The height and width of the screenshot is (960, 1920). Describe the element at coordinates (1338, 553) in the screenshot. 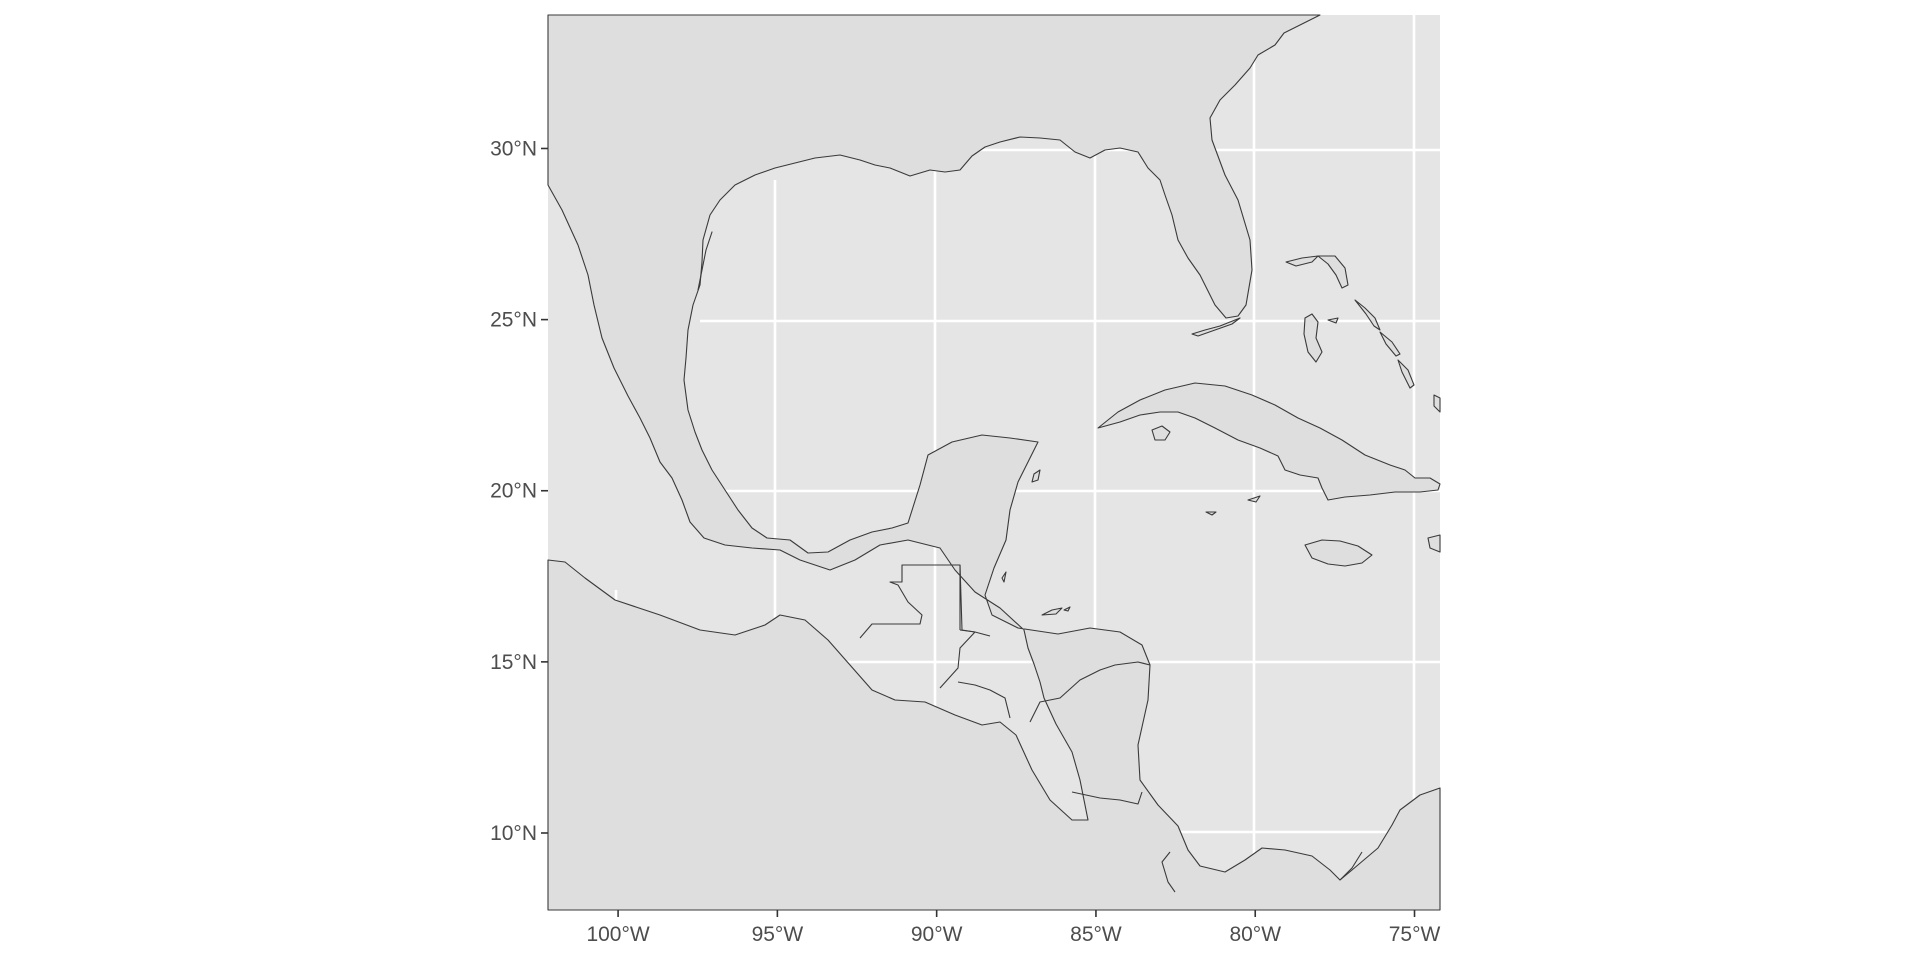

I see `land-jamaica` at that location.